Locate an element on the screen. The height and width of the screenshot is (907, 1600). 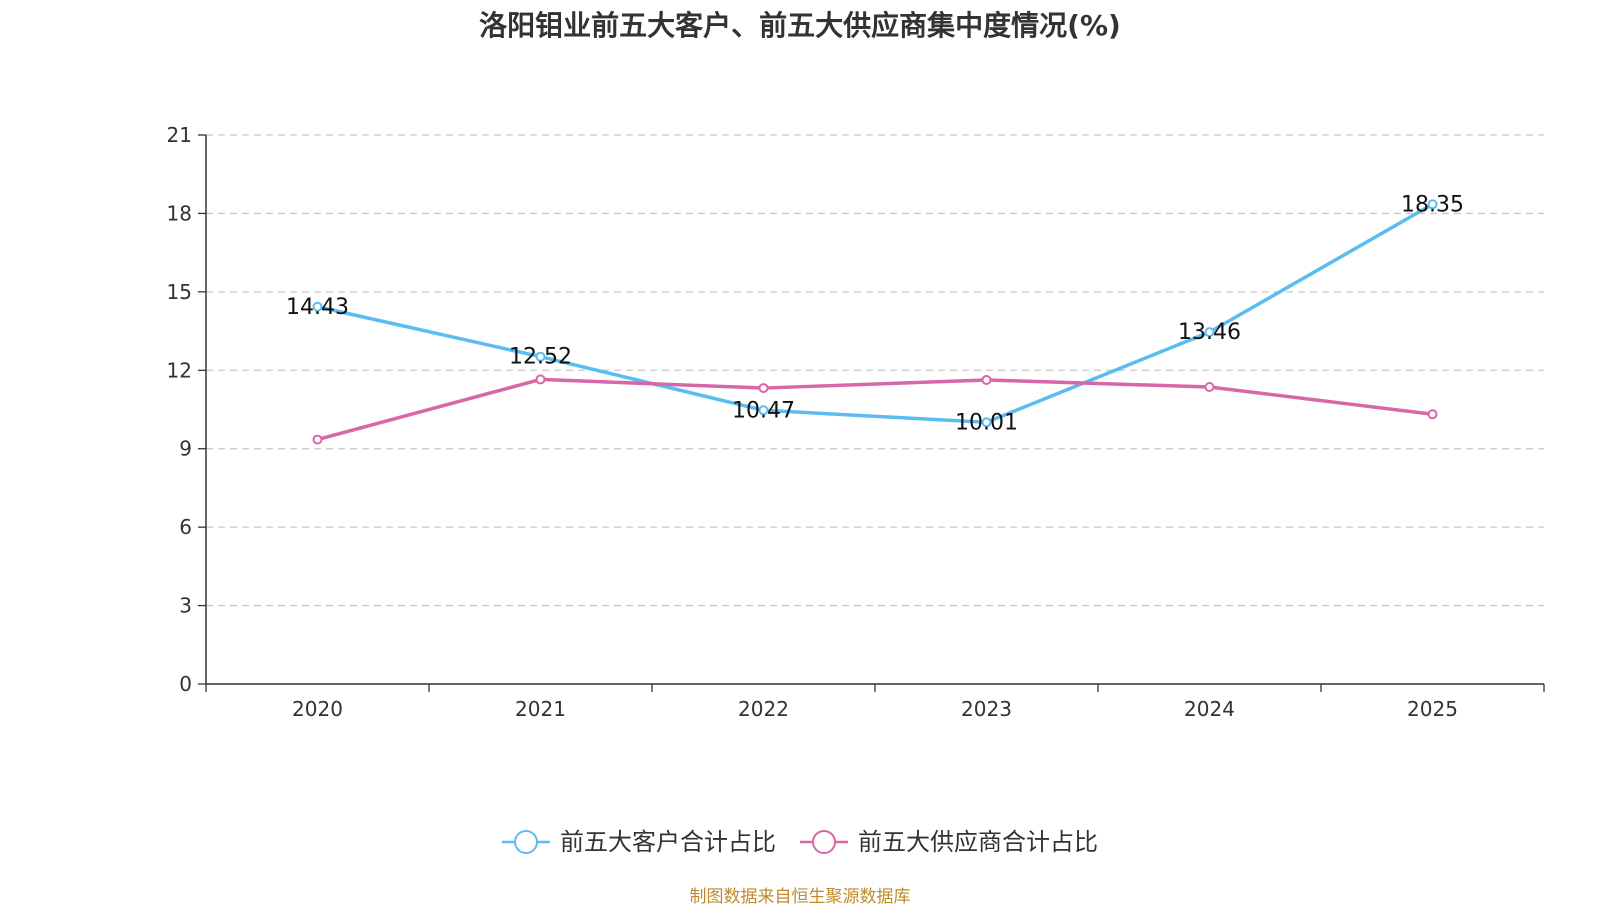
y-tick-label: 3 is located at coordinates (185, 606).